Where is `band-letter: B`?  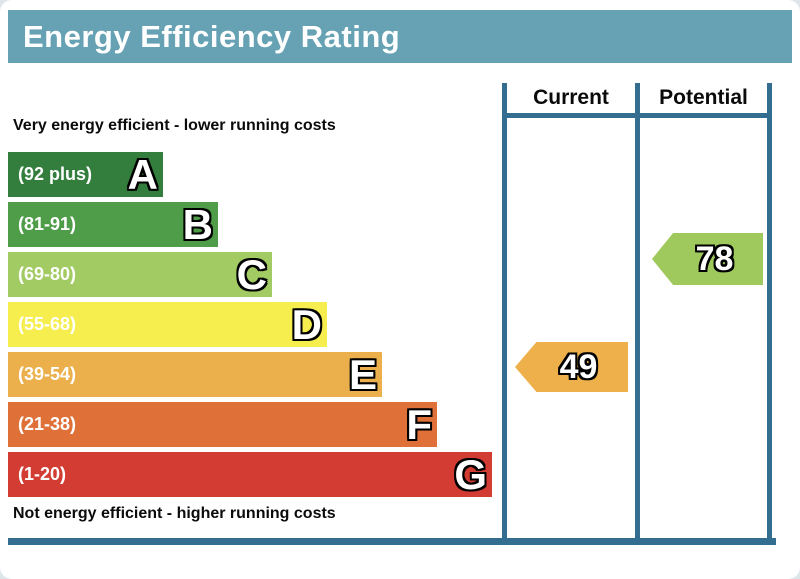 band-letter: B is located at coordinates (197, 224).